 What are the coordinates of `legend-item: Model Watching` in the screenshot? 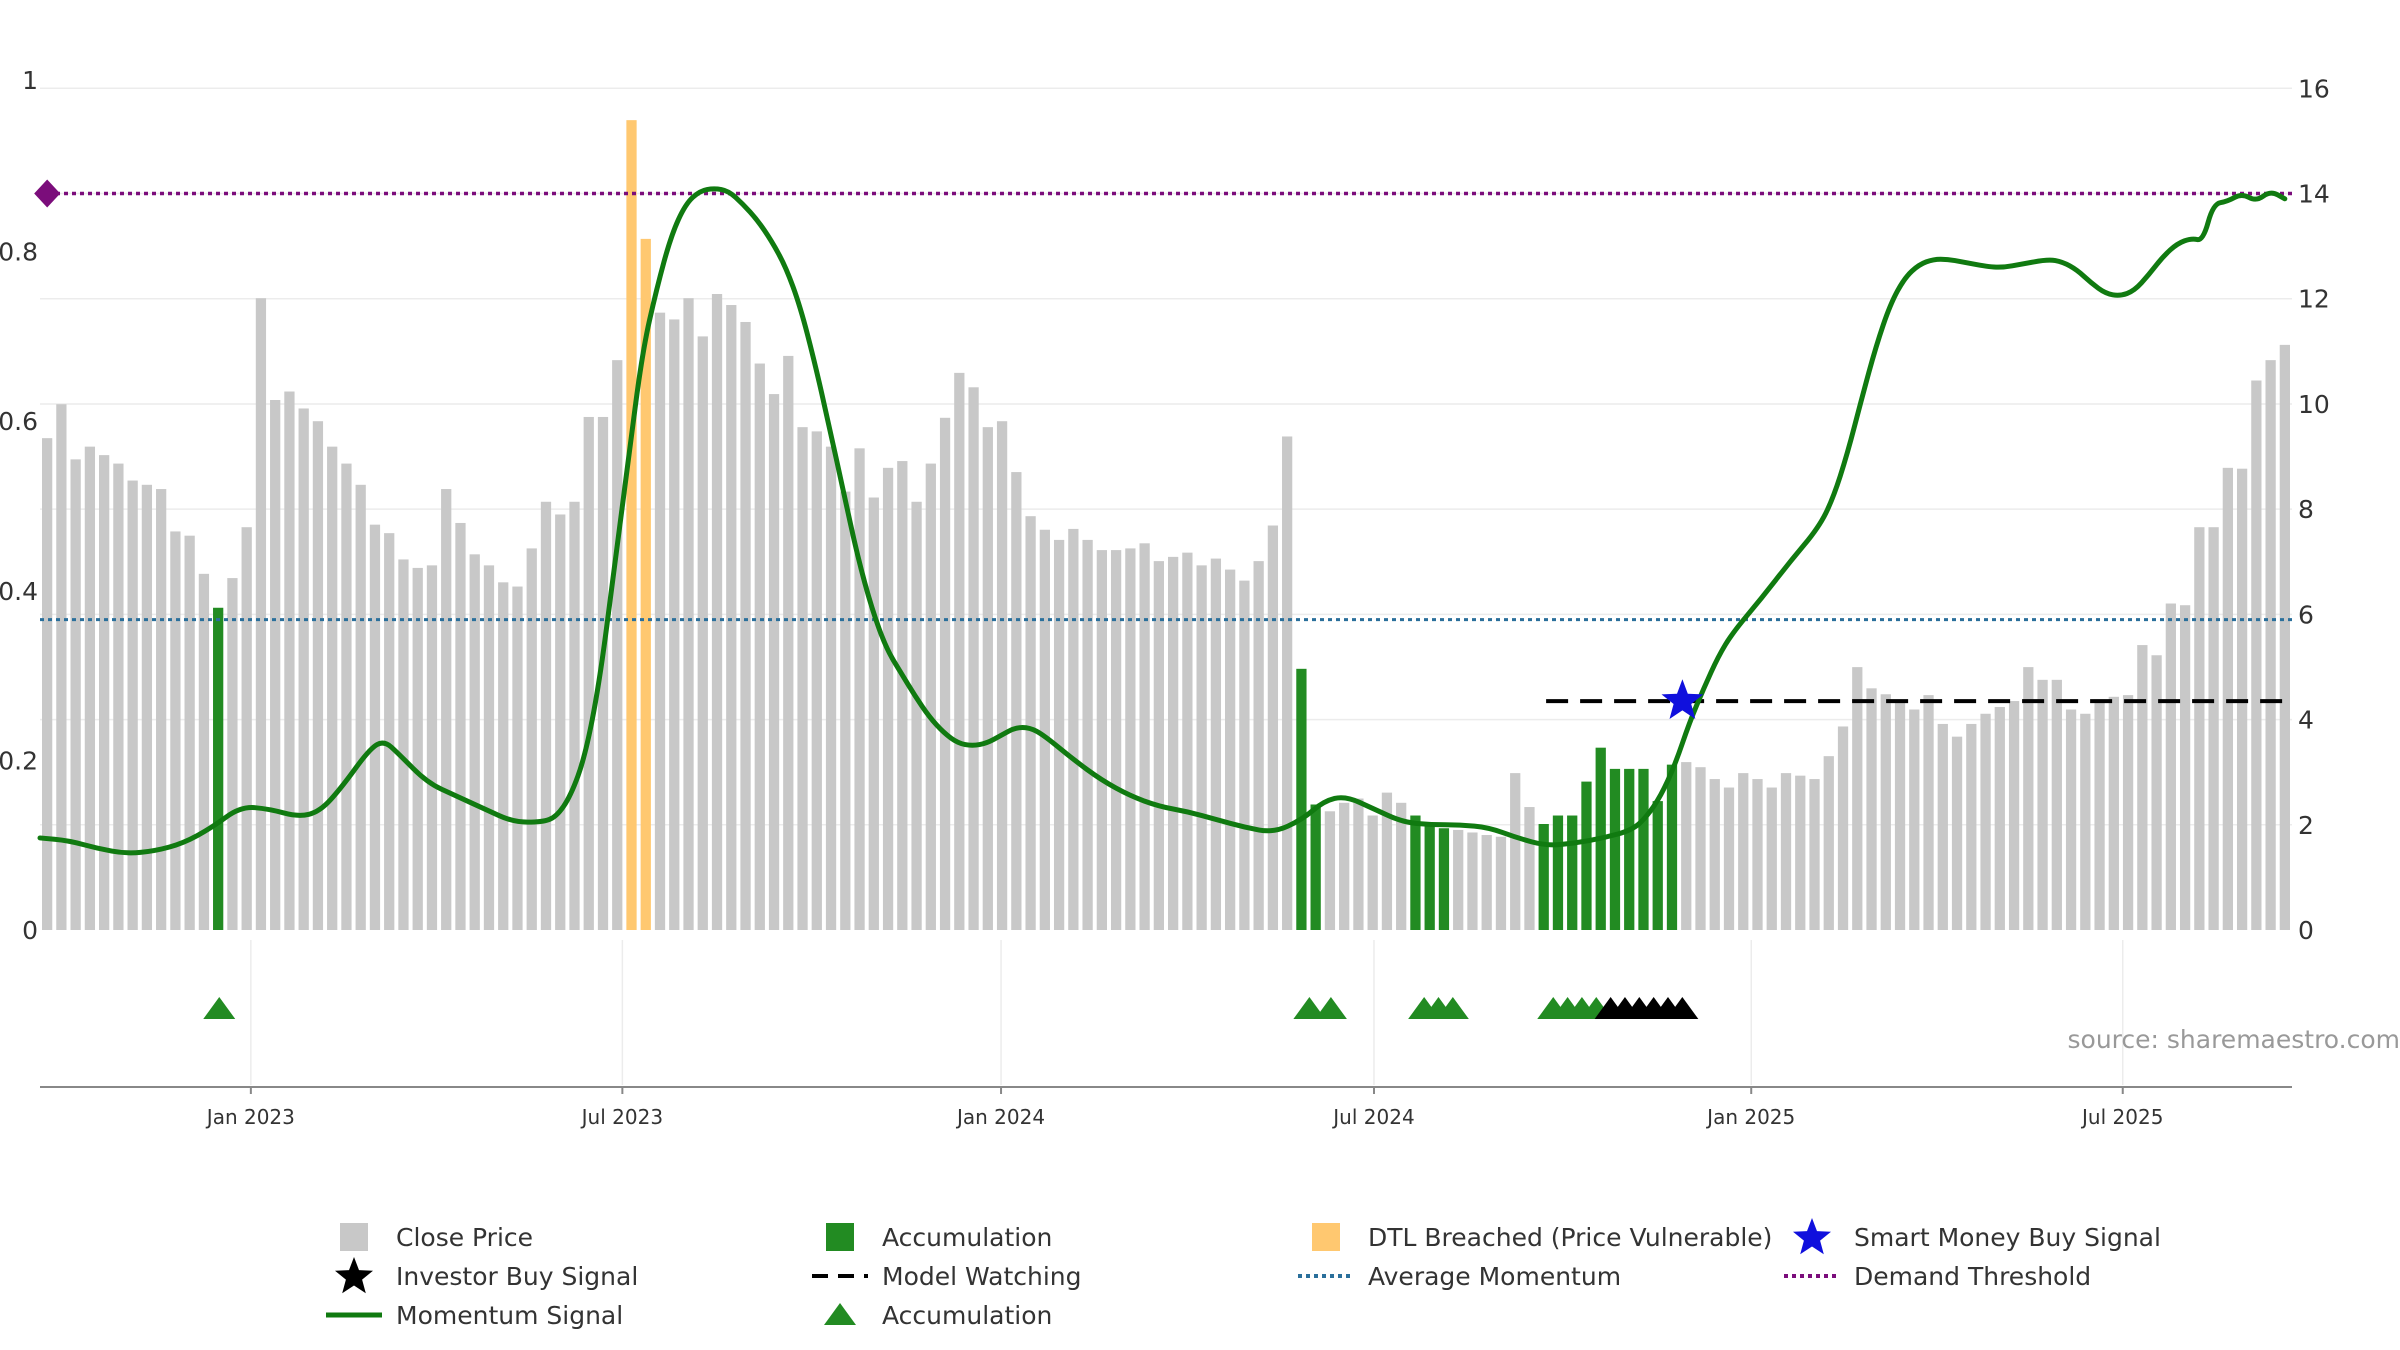 It's located at (947, 1276).